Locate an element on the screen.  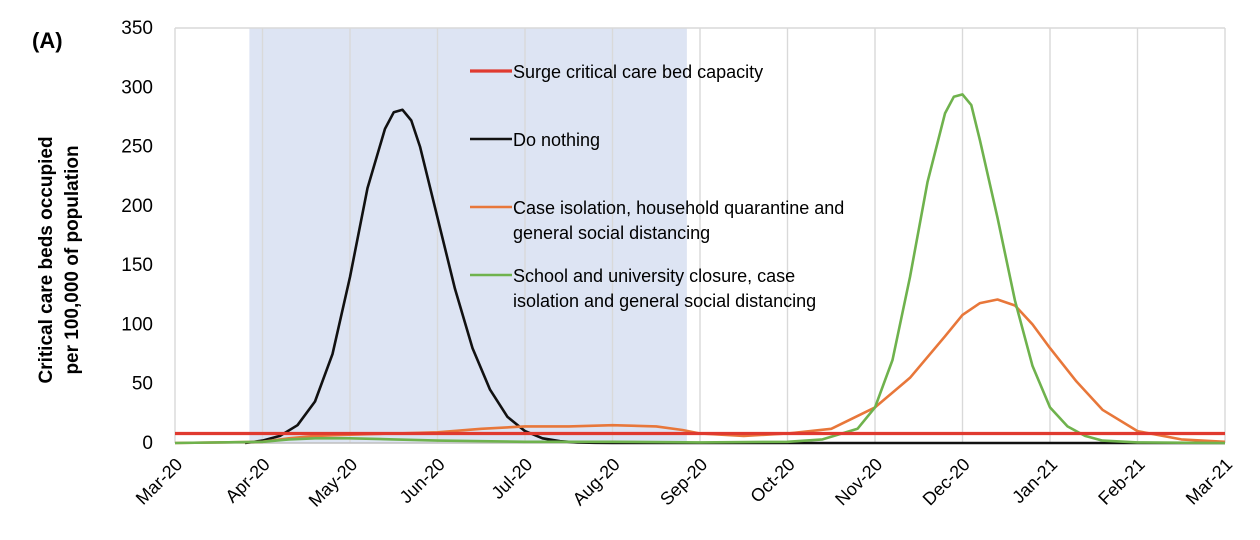
y-tick-label: 0 is located at coordinates (147, 443).